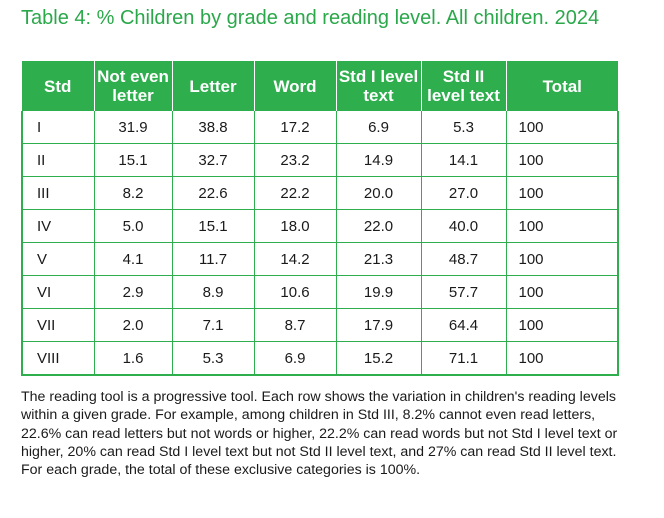 The image size is (664, 518). Describe the element at coordinates (295, 193) in the screenshot. I see `cell-word: 22.2` at that location.